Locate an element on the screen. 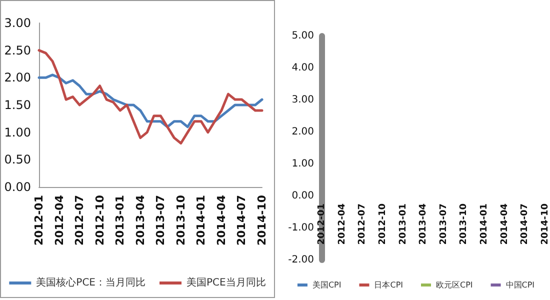 Image resolution: width=550 pixels, height=300 pixels. legend-label: 美国核心PCE：当月同比 is located at coordinates (91, 282).